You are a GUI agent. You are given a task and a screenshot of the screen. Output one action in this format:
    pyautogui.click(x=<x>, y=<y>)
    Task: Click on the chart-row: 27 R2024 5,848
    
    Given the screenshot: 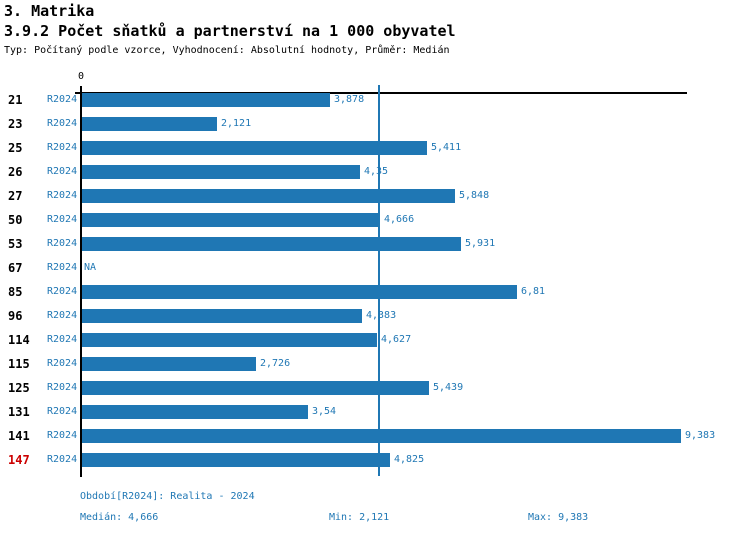 What is the action you would take?
    pyautogui.click(x=375, y=200)
    